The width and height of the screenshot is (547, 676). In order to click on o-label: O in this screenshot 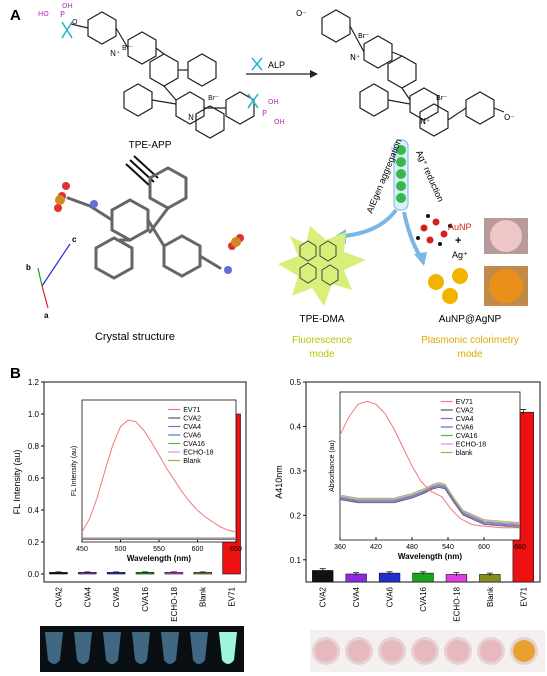, I will do `click(75, 22)`.